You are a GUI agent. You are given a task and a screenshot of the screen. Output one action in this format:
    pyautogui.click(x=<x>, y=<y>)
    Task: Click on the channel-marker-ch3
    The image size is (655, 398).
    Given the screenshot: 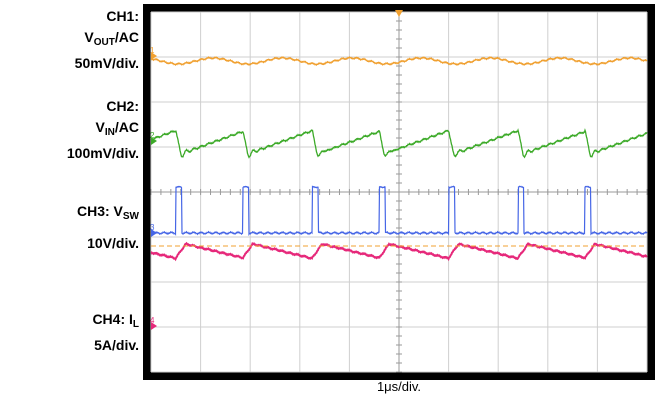 What is the action you would take?
    pyautogui.click(x=154, y=233)
    